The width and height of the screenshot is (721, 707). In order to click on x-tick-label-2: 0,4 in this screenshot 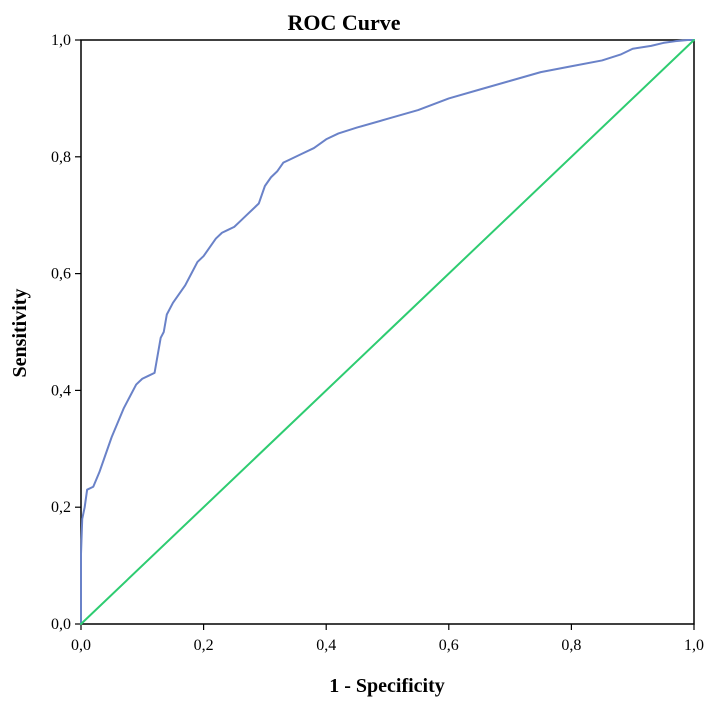, I will do `click(326, 645)`.